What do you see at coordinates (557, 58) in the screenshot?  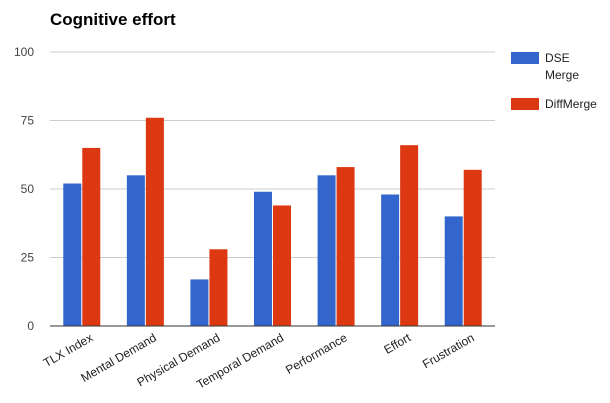 I see `legend-label: DSE` at bounding box center [557, 58].